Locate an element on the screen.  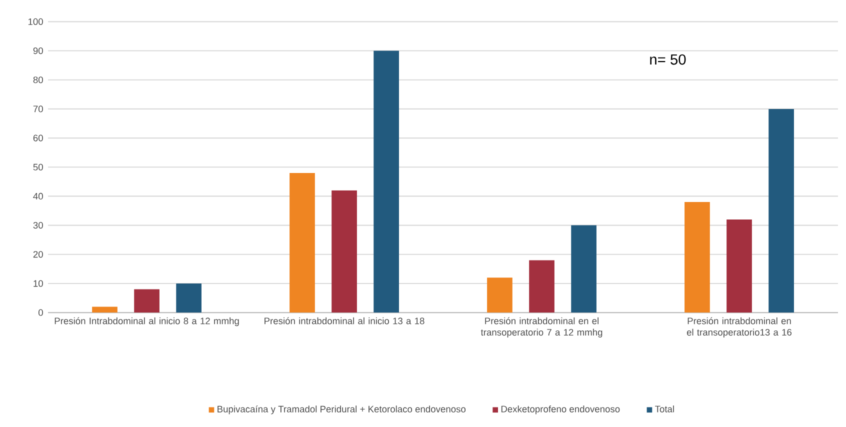
y-tick-label: 100 is located at coordinates (35, 21).